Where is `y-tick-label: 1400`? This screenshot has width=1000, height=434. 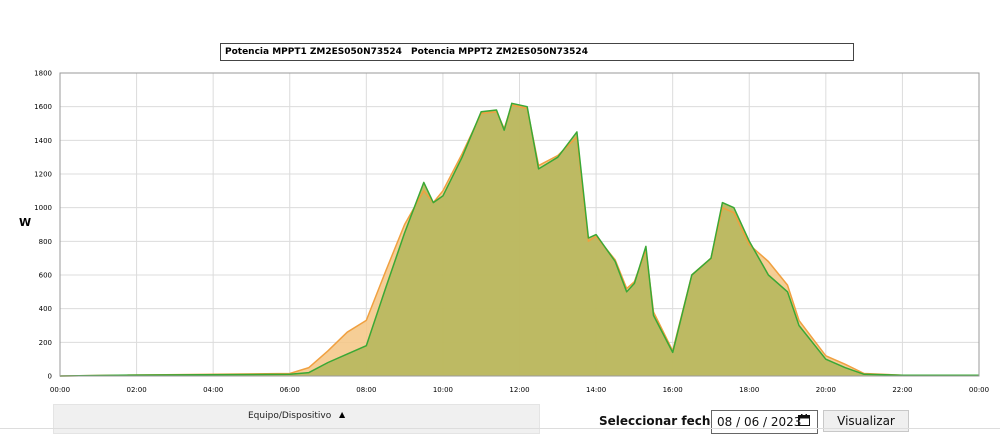 y-tick-label: 1400 is located at coordinates (43, 141).